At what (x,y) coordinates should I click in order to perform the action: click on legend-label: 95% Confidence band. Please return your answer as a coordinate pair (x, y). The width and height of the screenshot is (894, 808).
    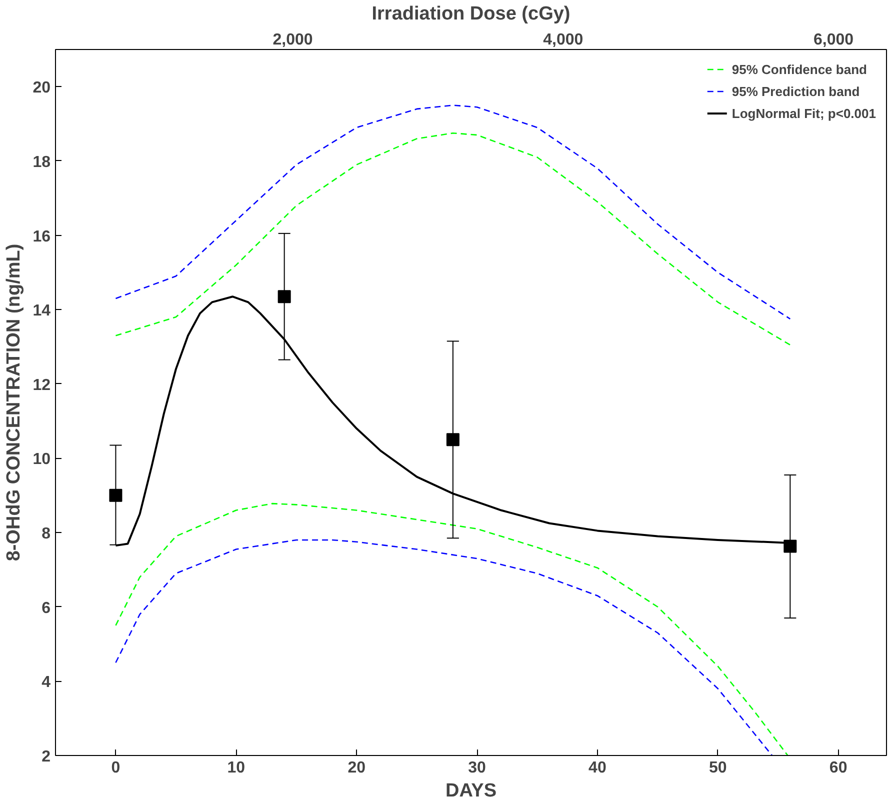
    Looking at the image, I should click on (799, 69).